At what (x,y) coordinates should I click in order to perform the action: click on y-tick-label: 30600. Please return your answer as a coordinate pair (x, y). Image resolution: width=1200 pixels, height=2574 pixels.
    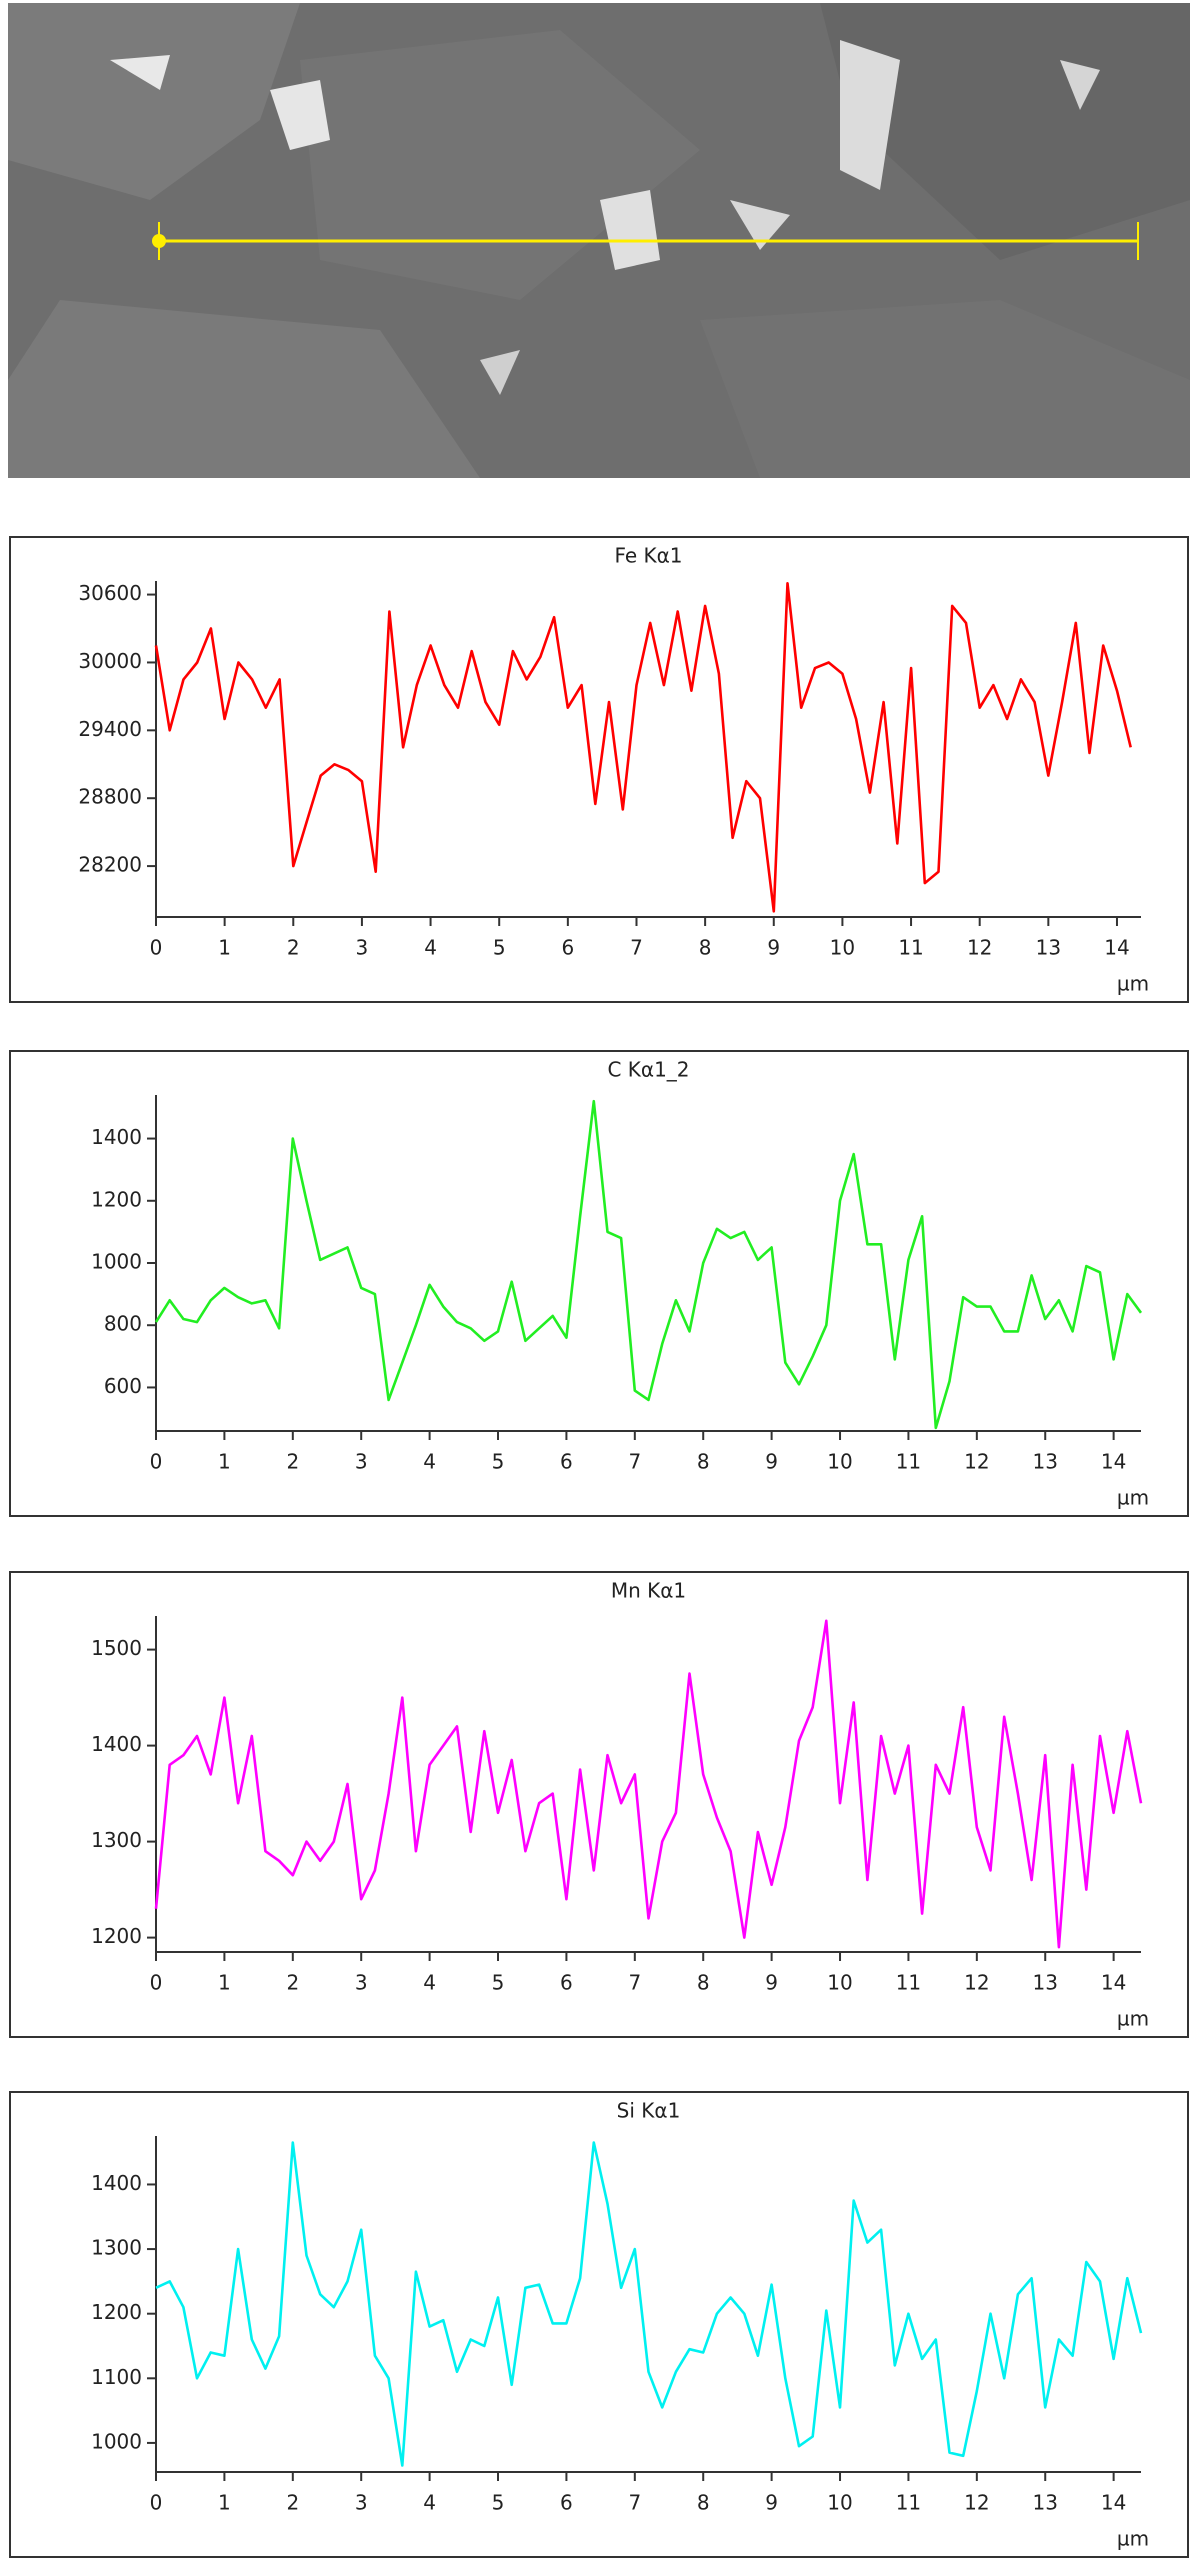
    Looking at the image, I should click on (110, 593).